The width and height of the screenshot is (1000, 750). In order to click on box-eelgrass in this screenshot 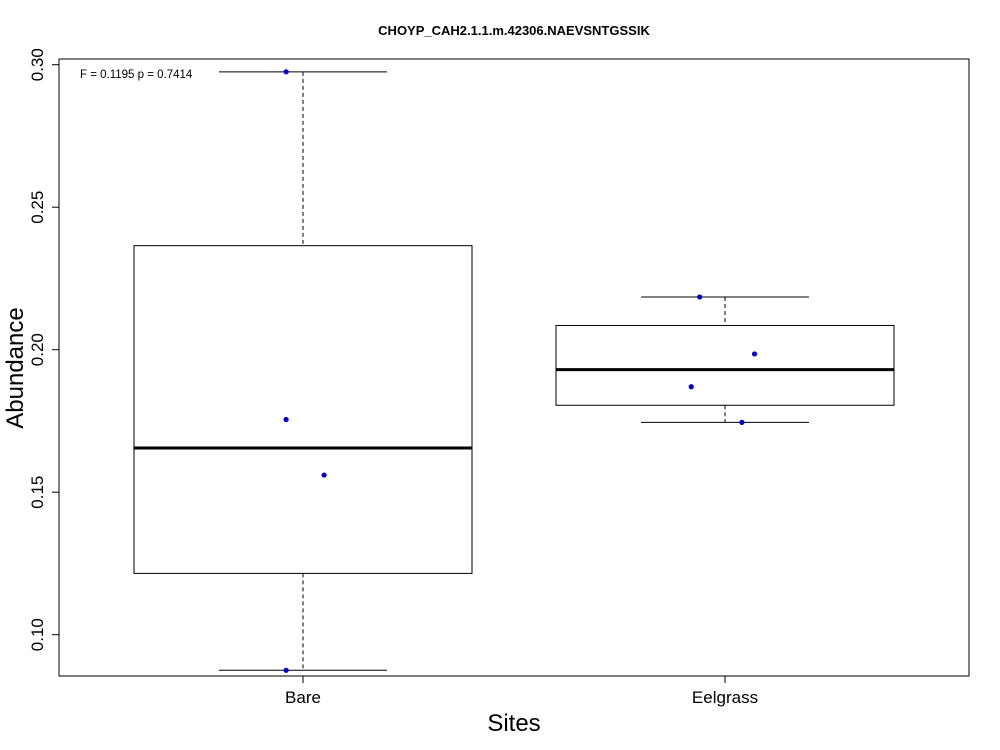, I will do `click(725, 359)`.